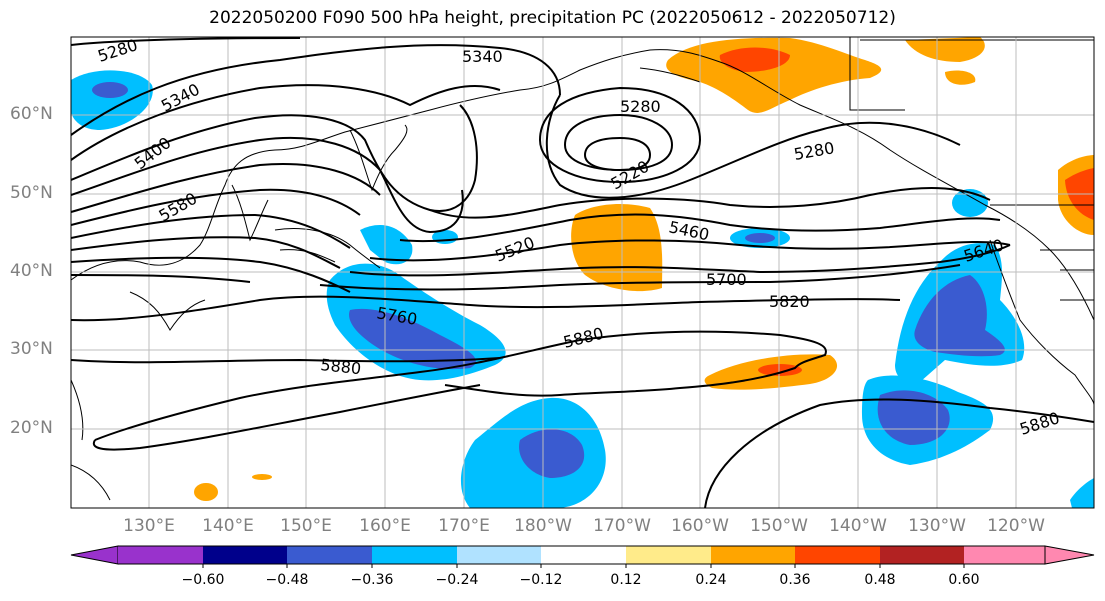 This screenshot has width=1105, height=601. I want to click on lon-label: 130°E, so click(149, 526).